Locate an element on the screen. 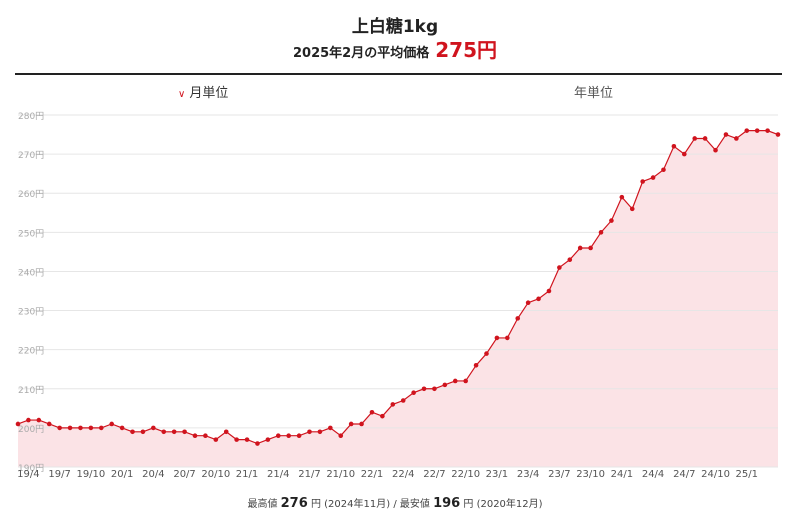 This screenshot has width=790, height=517. tab-yearly: 年単位 is located at coordinates (593, 91).